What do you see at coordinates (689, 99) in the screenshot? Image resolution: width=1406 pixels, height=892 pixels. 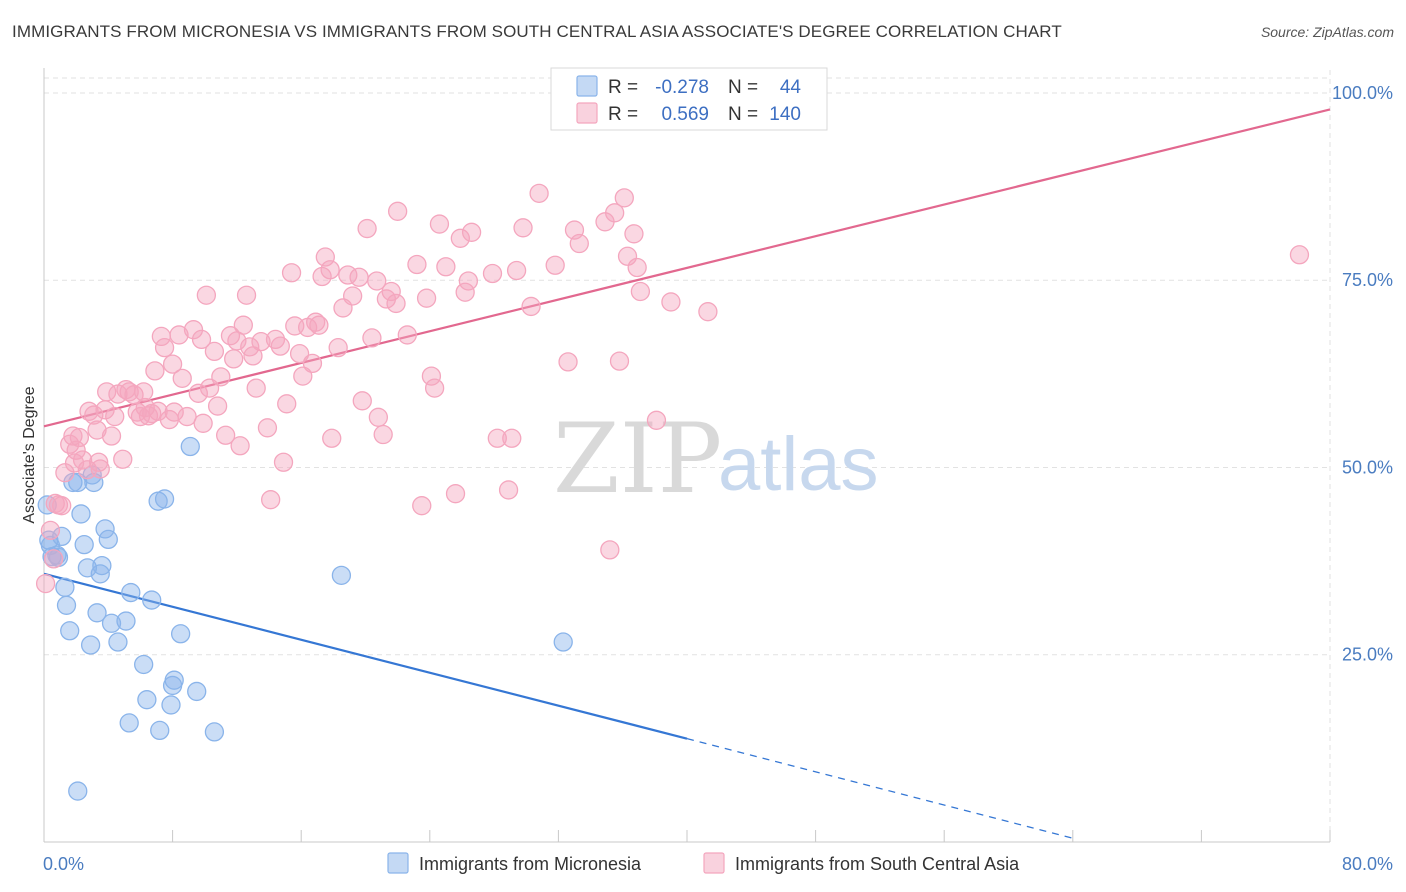 I see `stats-legend: R = -0.278 N = 44 R = 0.569 N = 140` at bounding box center [689, 99].